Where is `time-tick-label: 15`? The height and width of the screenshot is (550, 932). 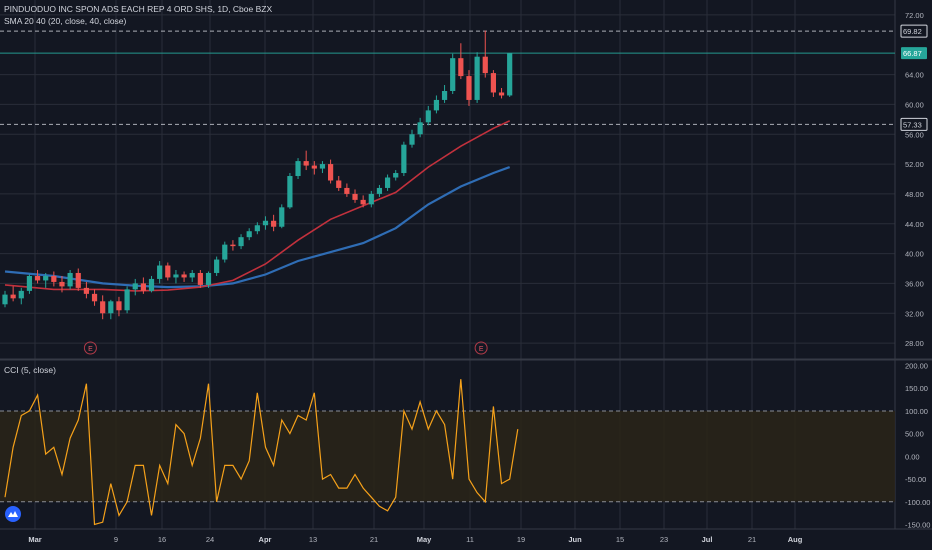 time-tick-label: 15 is located at coordinates (620, 539).